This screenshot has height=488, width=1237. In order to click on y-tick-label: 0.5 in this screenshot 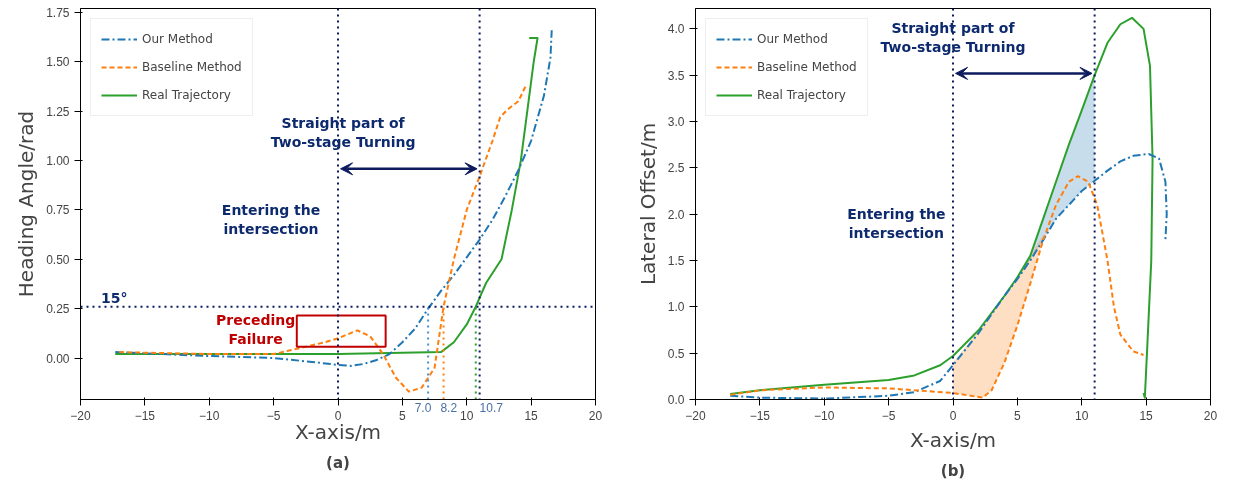, I will do `click(676, 353)`.